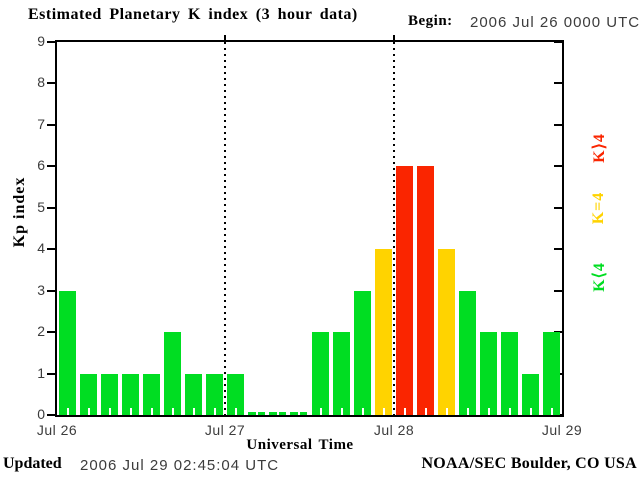 This screenshot has width=640, height=480. What do you see at coordinates (41, 414) in the screenshot?
I see `y-axis-tick-label: 0` at bounding box center [41, 414].